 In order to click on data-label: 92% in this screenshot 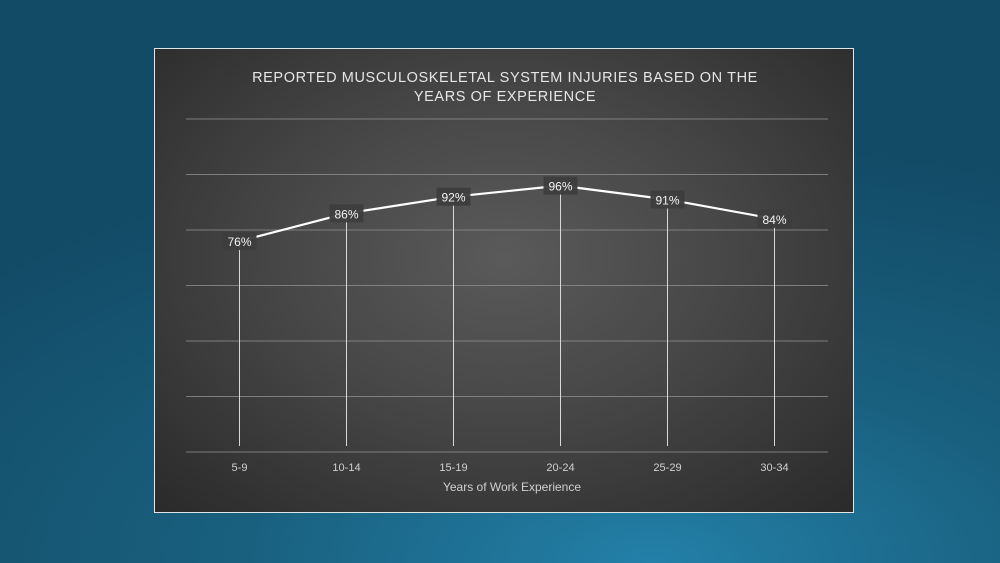, I will do `click(453, 198)`.